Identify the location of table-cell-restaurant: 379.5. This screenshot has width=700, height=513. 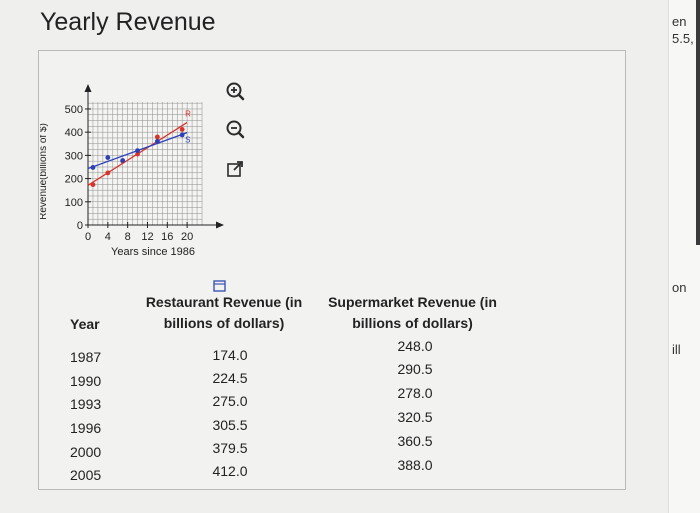
(230, 448).